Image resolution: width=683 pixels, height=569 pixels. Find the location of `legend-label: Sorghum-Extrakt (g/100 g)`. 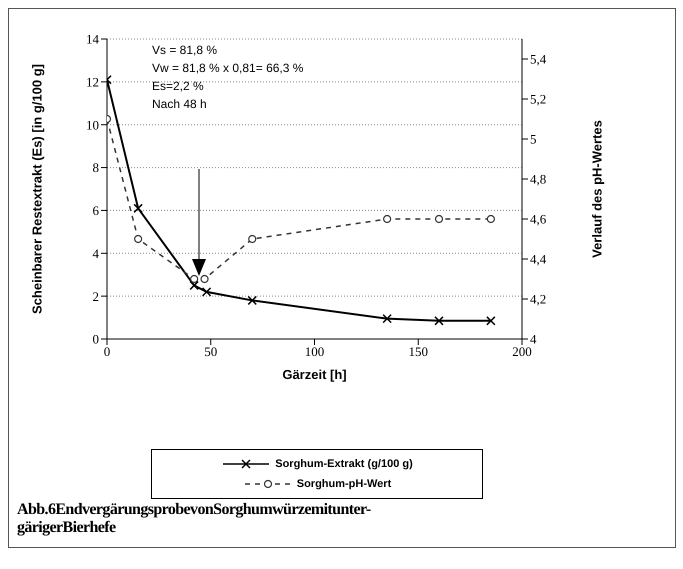

legend-label: Sorghum-Extrakt (g/100 g) is located at coordinates (344, 464).